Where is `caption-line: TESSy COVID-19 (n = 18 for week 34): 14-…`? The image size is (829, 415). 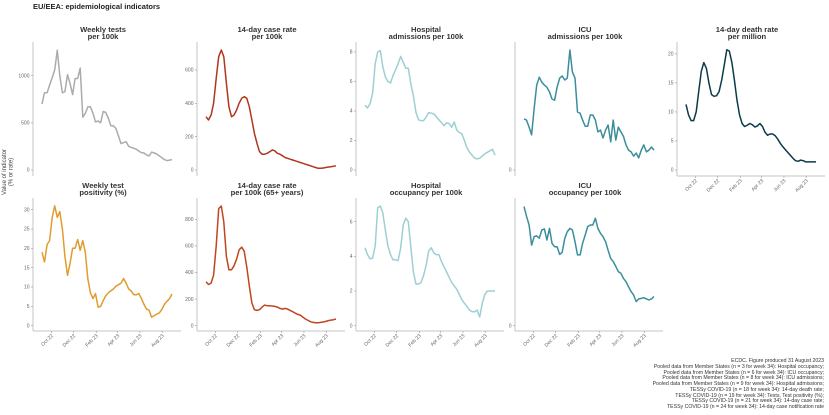 caption-line: TESSy COVID-19 (n = 18 for week 34): 14-… is located at coordinates (756, 389).